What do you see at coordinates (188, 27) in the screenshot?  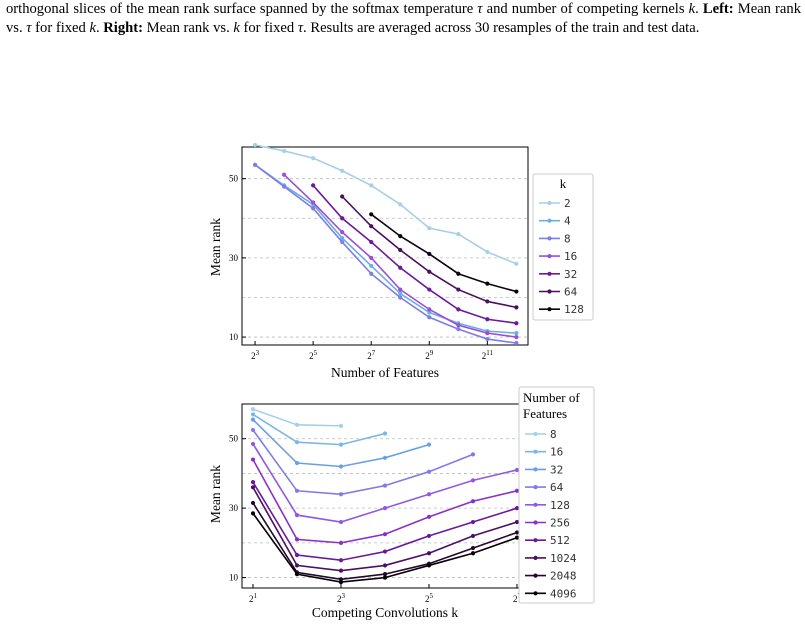 I see `caption-right-text: Mean rank vs.` at bounding box center [188, 27].